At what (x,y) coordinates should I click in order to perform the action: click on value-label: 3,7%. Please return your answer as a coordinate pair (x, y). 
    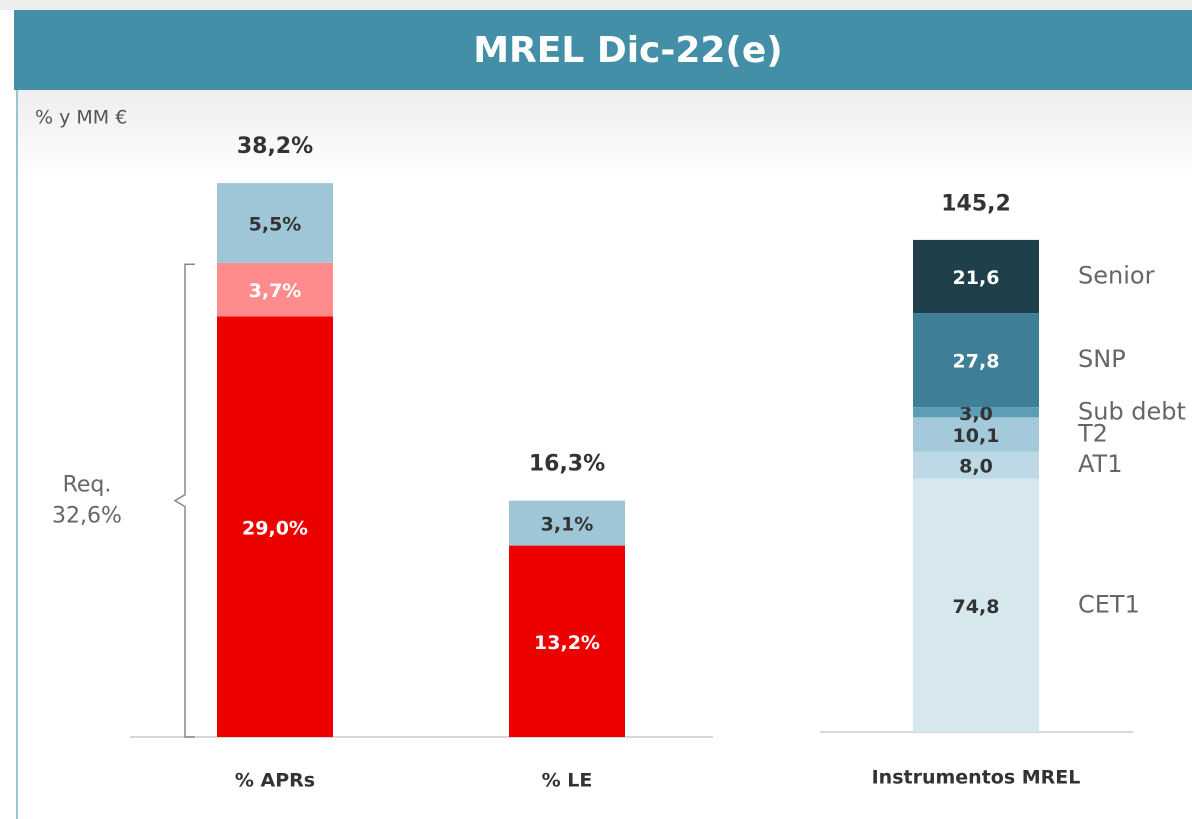
    Looking at the image, I should click on (275, 291).